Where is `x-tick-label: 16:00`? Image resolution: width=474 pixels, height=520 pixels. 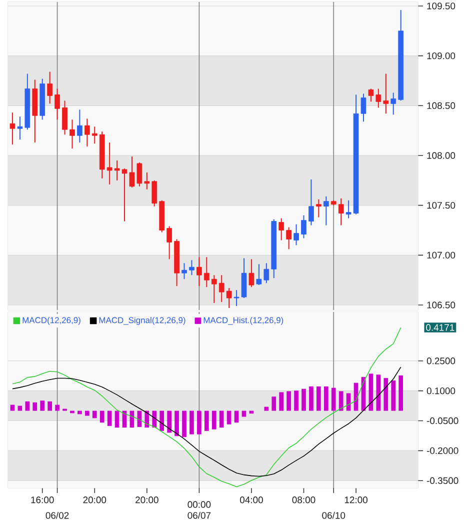 x-tick-label: 16:00 is located at coordinates (42, 500).